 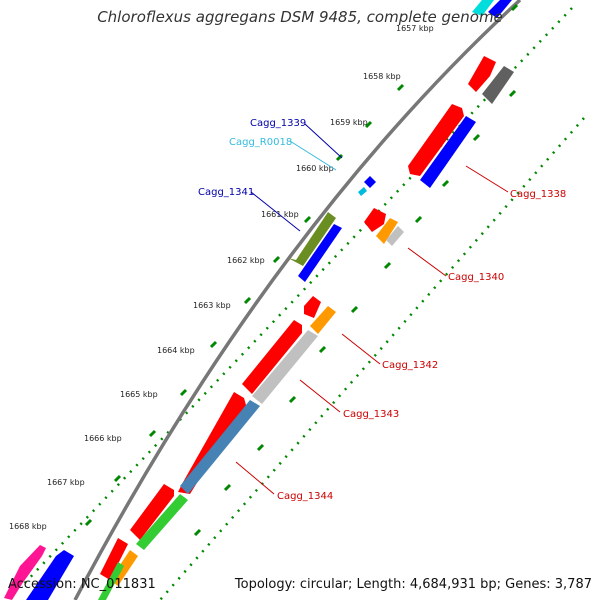 I want to click on tick-label-1663: 1663 kbp, so click(x=212, y=305).